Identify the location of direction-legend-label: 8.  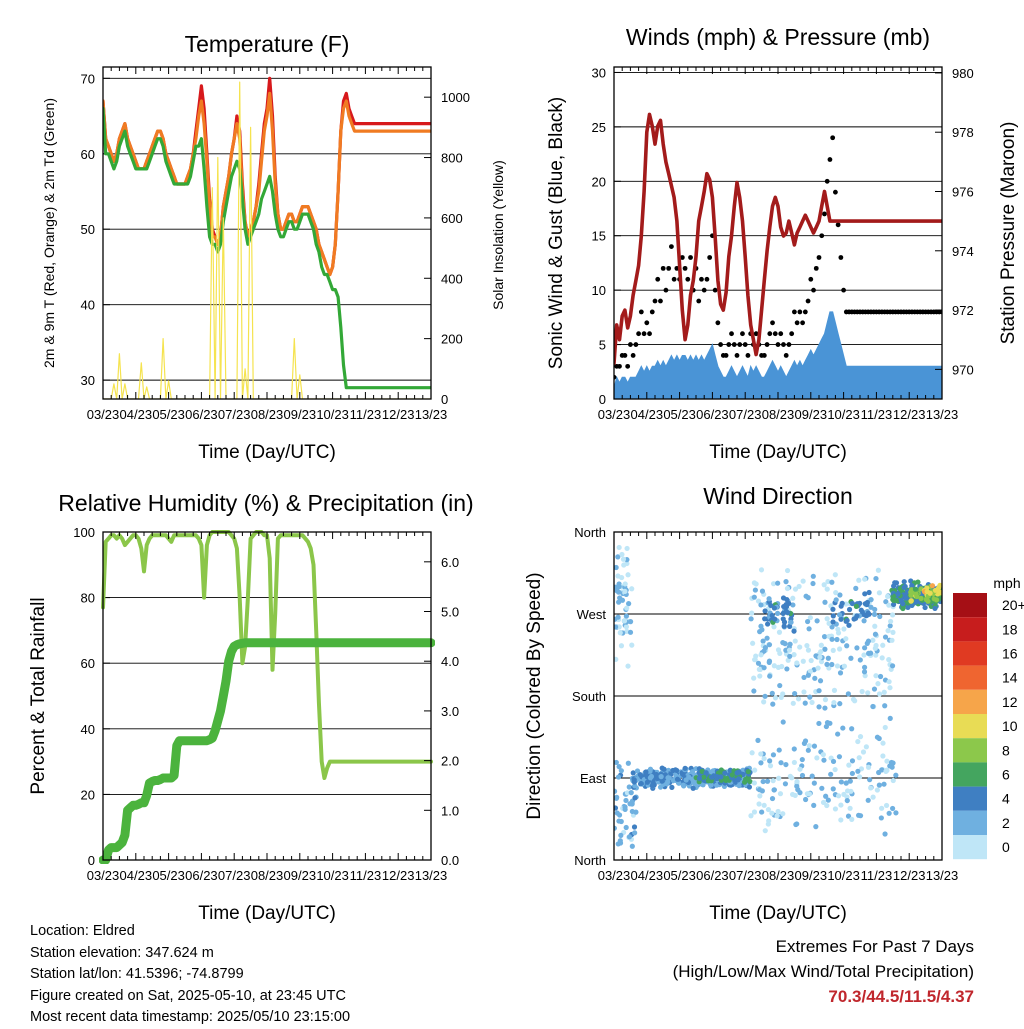
(1006, 750).